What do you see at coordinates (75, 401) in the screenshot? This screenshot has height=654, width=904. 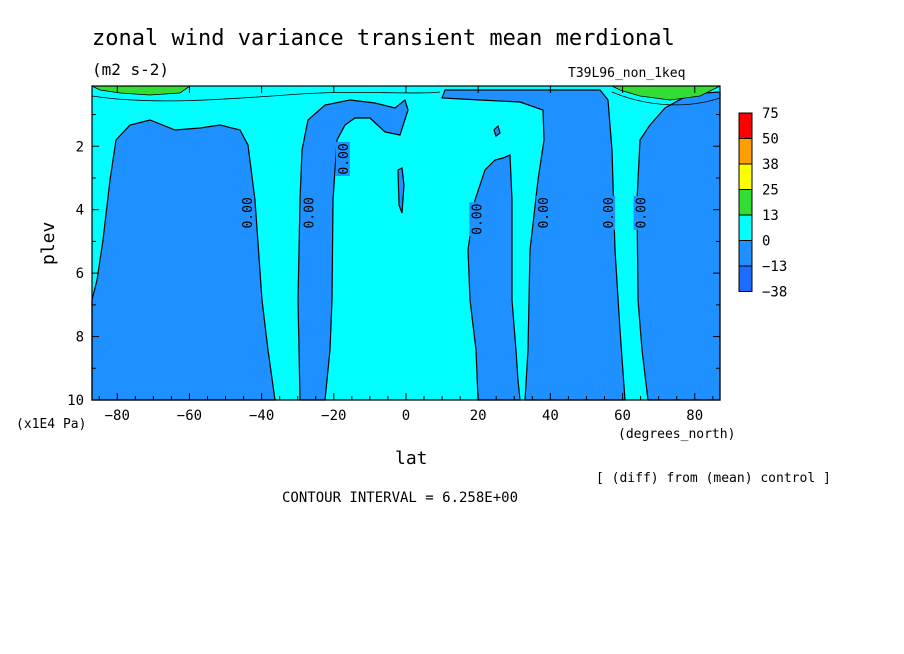 I see `y-tick-label: 10` at bounding box center [75, 401].